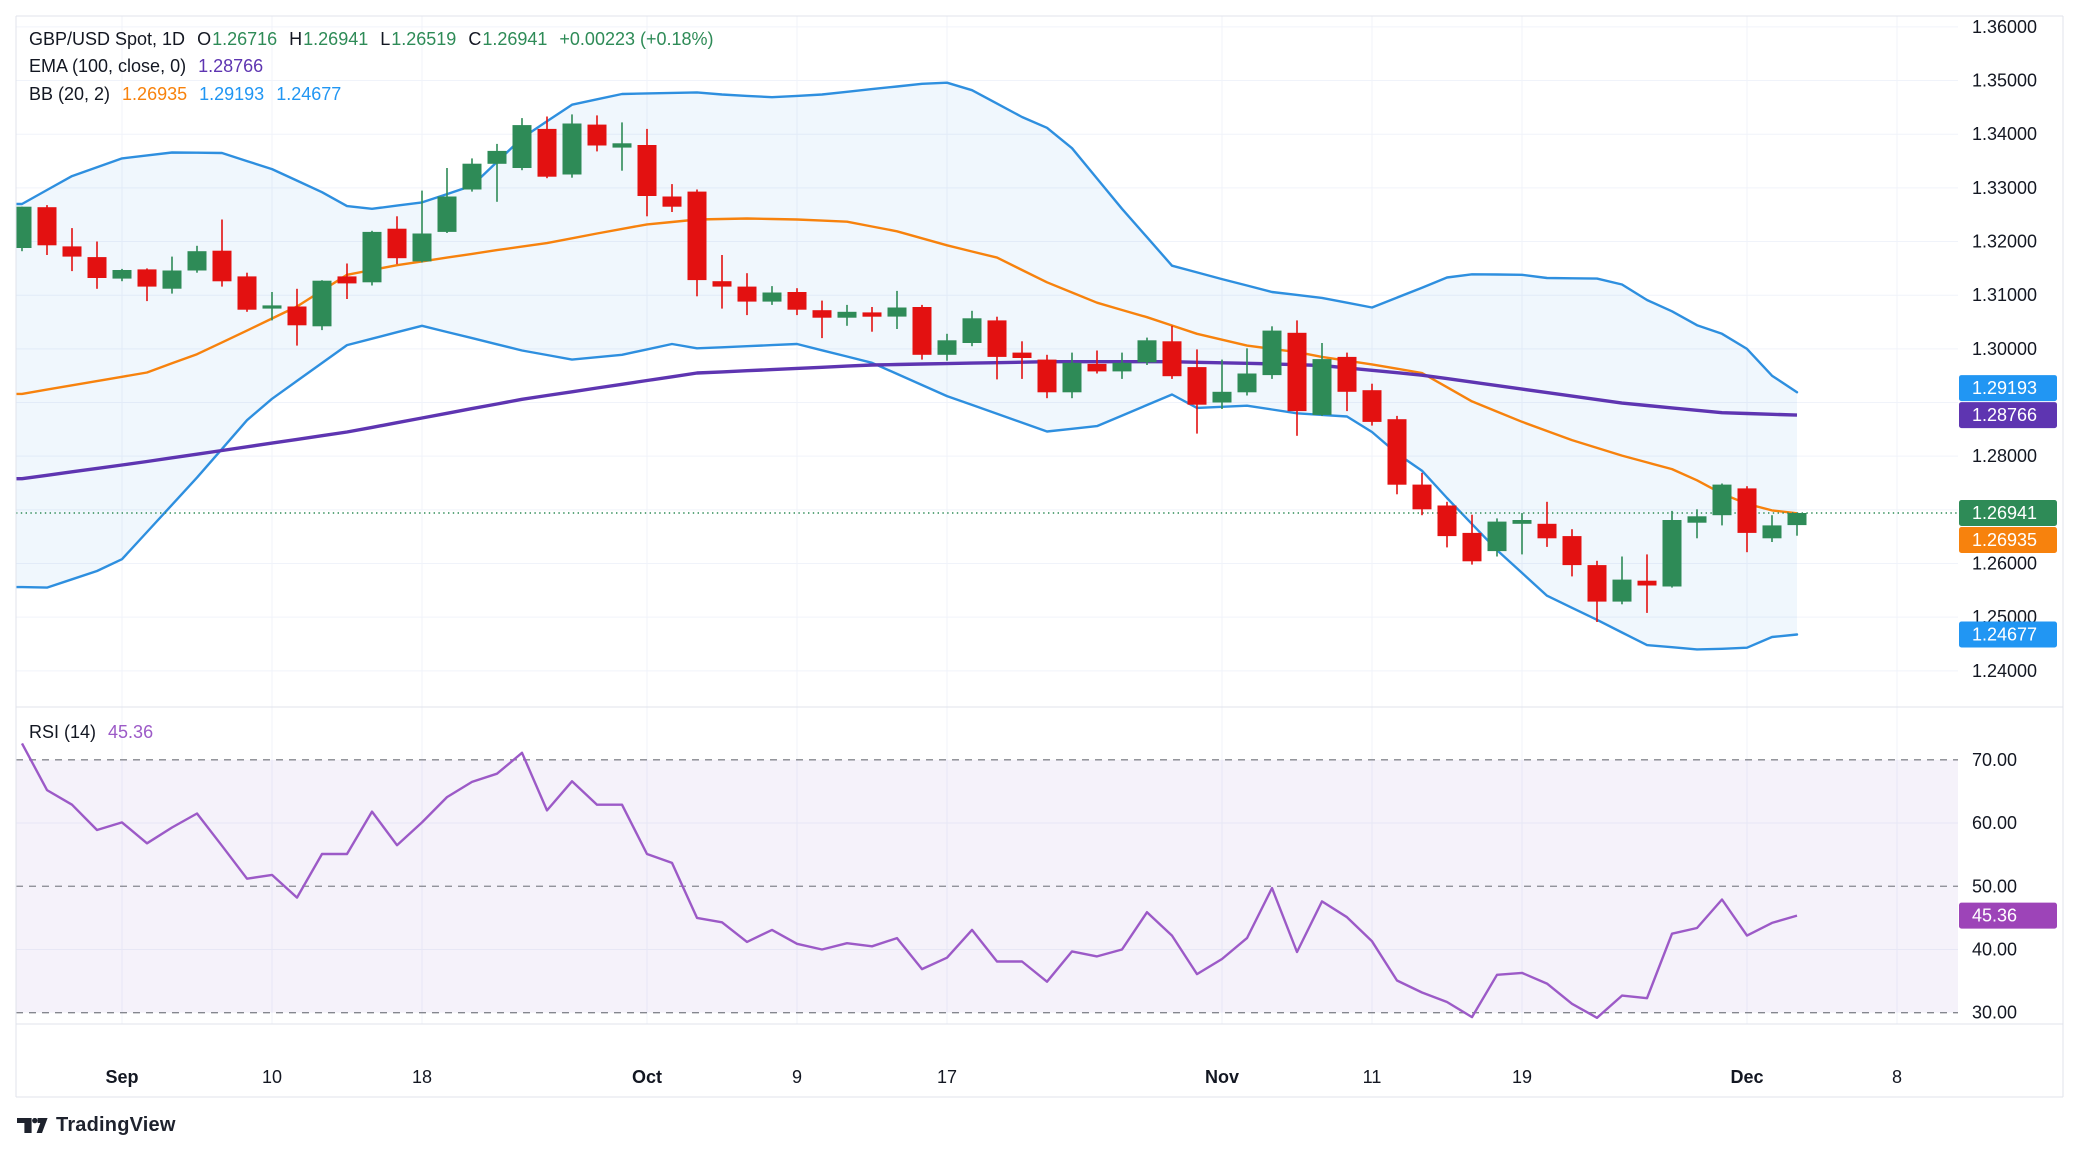 Image resolution: width=2079 pixels, height=1154 pixels. I want to click on time-axis-label: 10, so click(272, 1077).